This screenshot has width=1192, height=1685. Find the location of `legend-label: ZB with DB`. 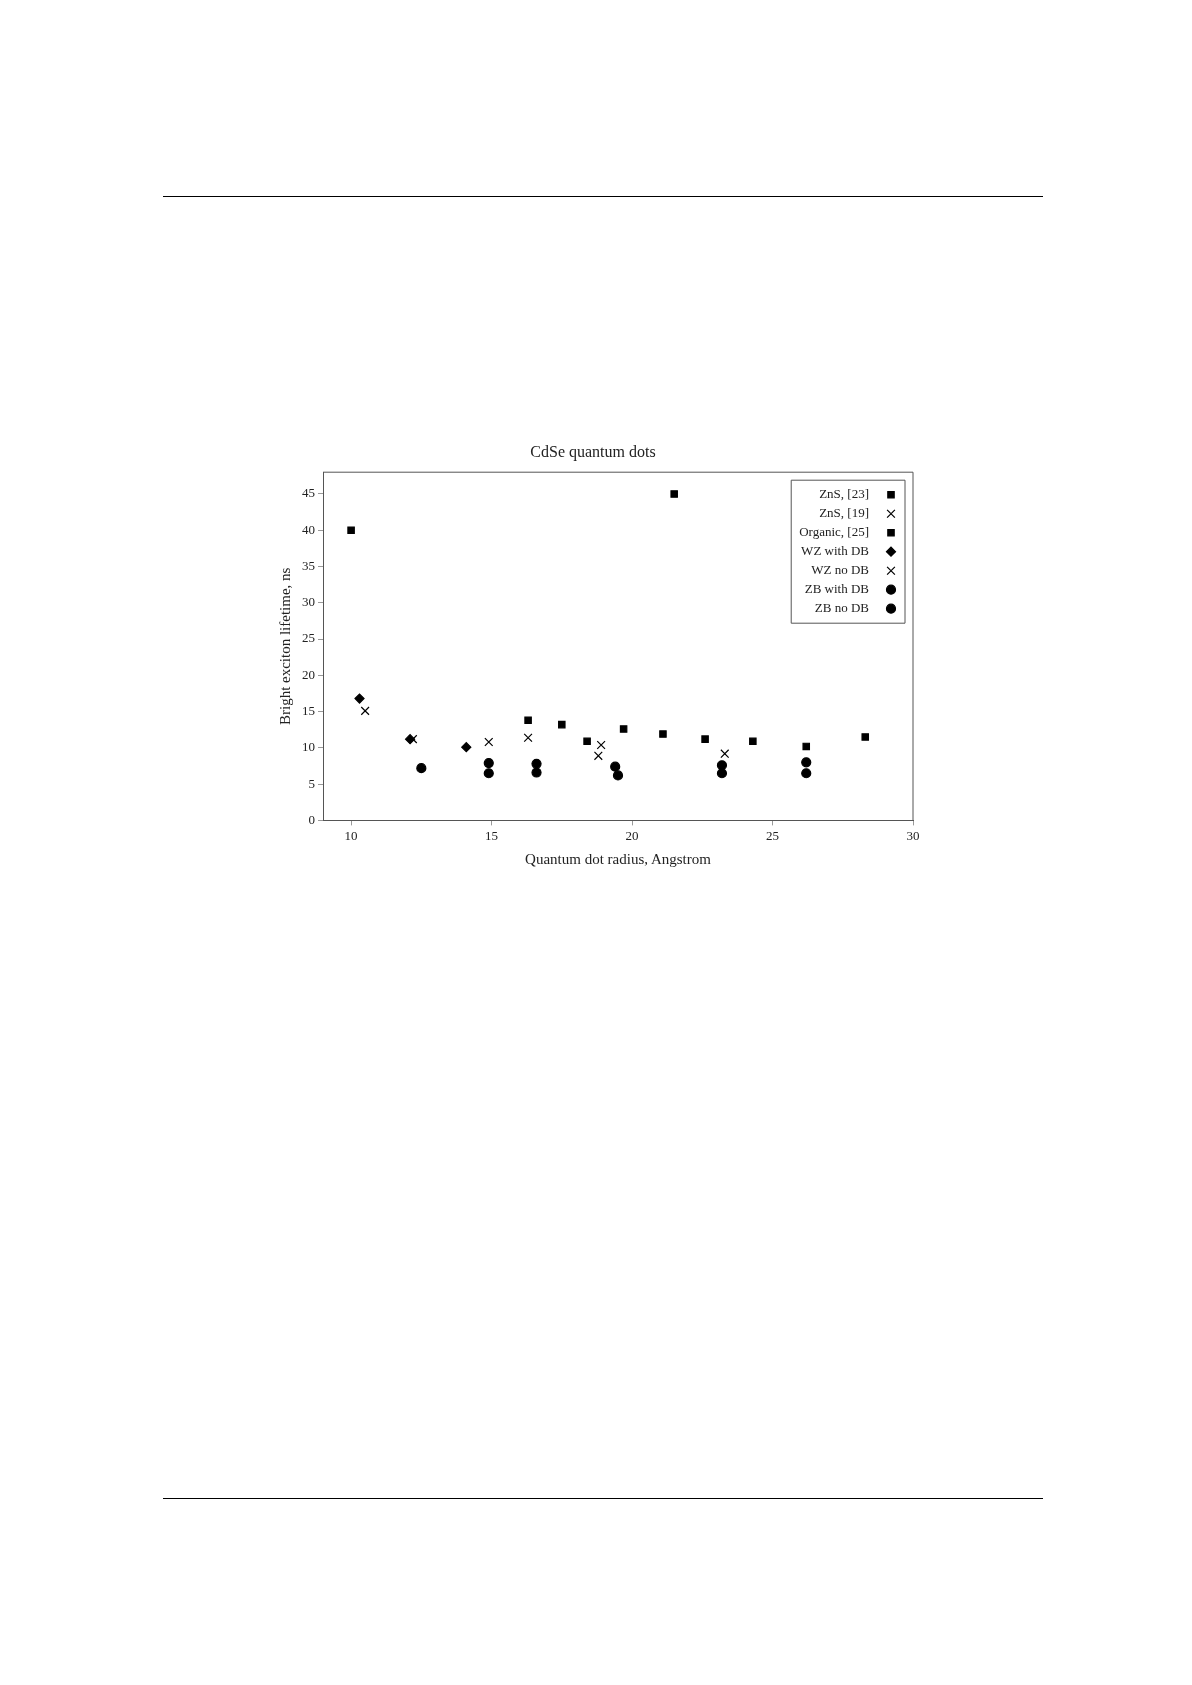

legend-label: ZB with DB is located at coordinates (837, 589).